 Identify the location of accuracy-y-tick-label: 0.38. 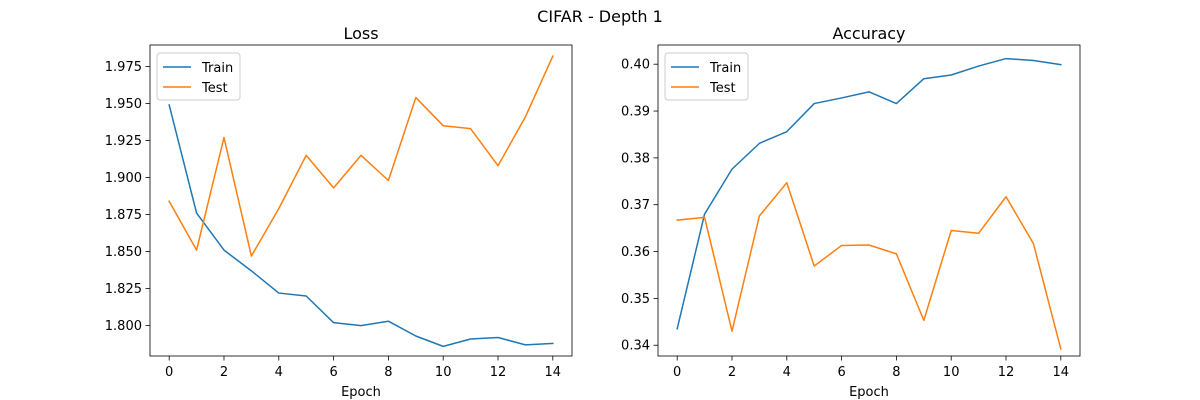
(635, 158).